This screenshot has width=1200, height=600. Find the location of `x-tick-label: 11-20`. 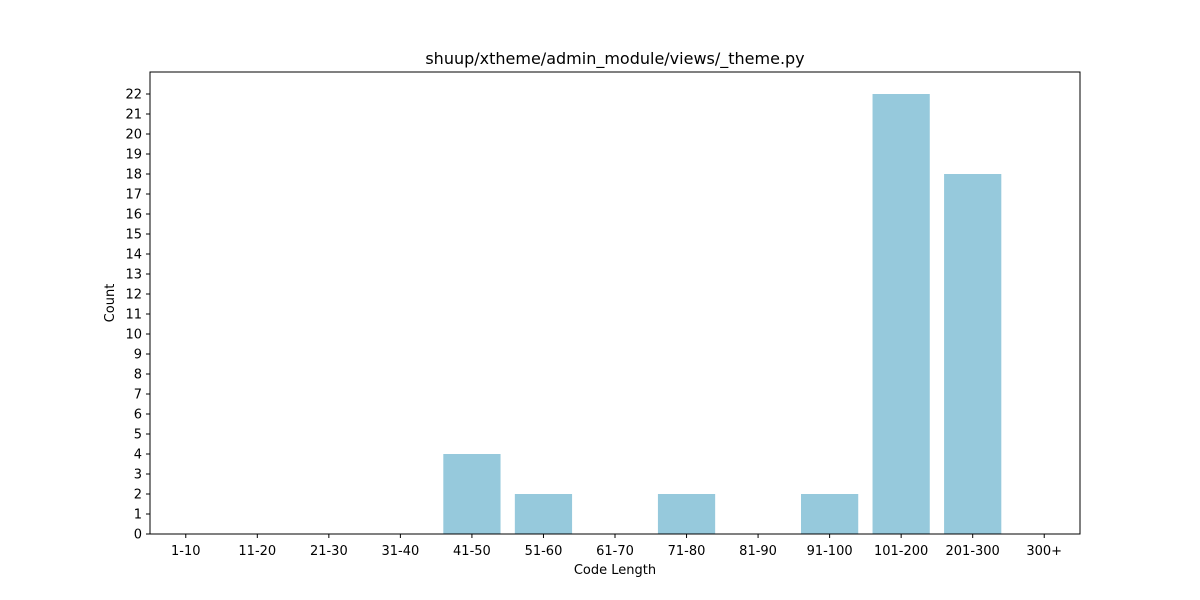

x-tick-label: 11-20 is located at coordinates (257, 551).